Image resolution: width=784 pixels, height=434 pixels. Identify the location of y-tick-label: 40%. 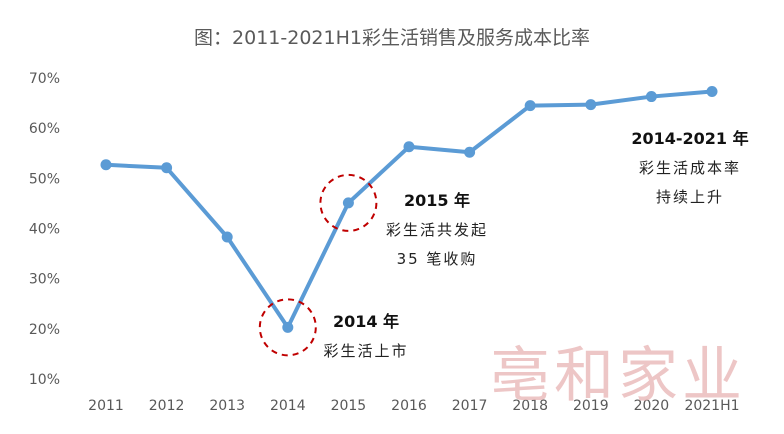
(44, 230).